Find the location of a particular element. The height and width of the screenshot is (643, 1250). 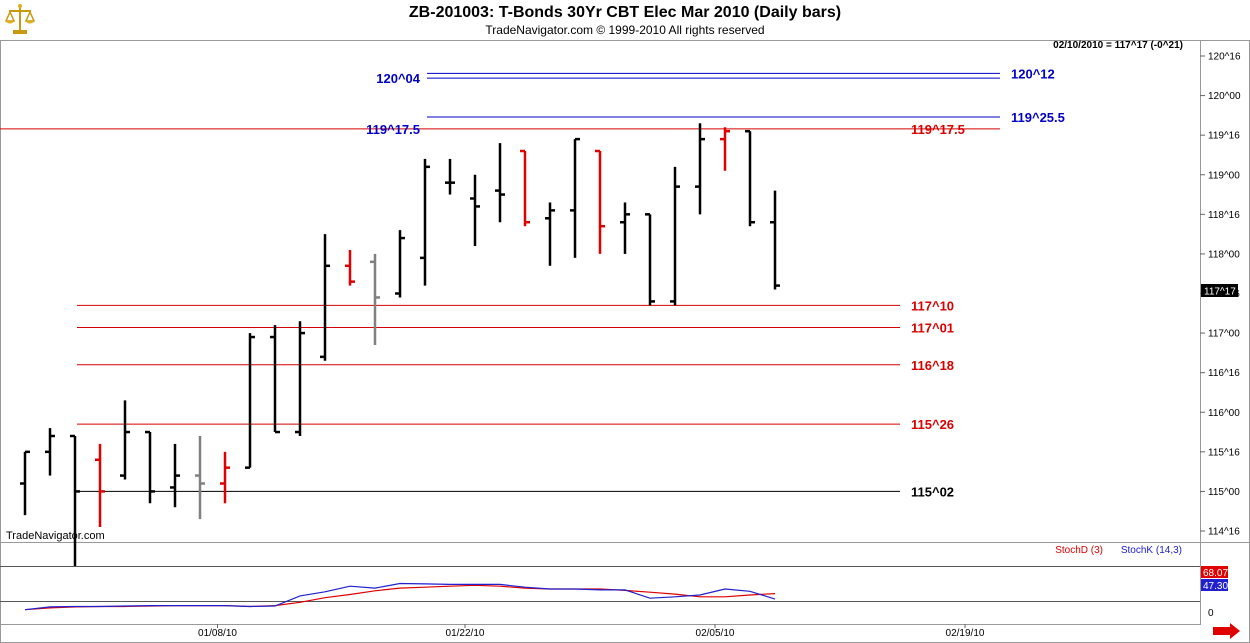

level-label: 116^18 is located at coordinates (932, 365).